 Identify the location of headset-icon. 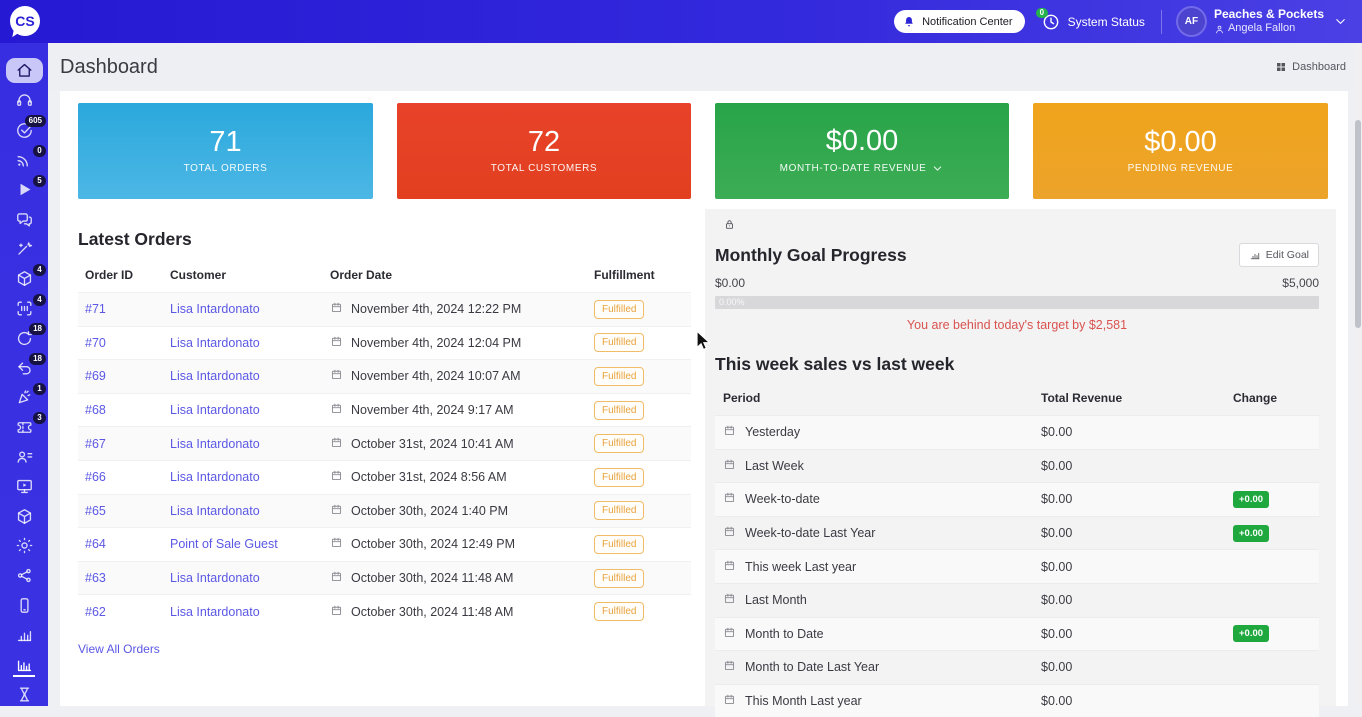
(24, 100).